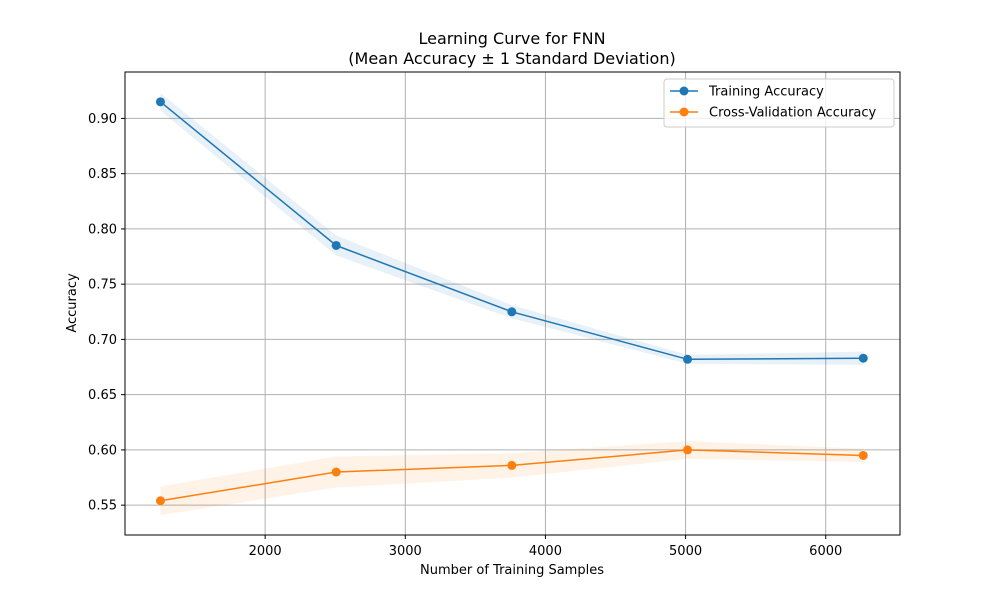 The image size is (1000, 604). What do you see at coordinates (511, 38) in the screenshot?
I see `chart-title: Learning Curve for FNN` at bounding box center [511, 38].